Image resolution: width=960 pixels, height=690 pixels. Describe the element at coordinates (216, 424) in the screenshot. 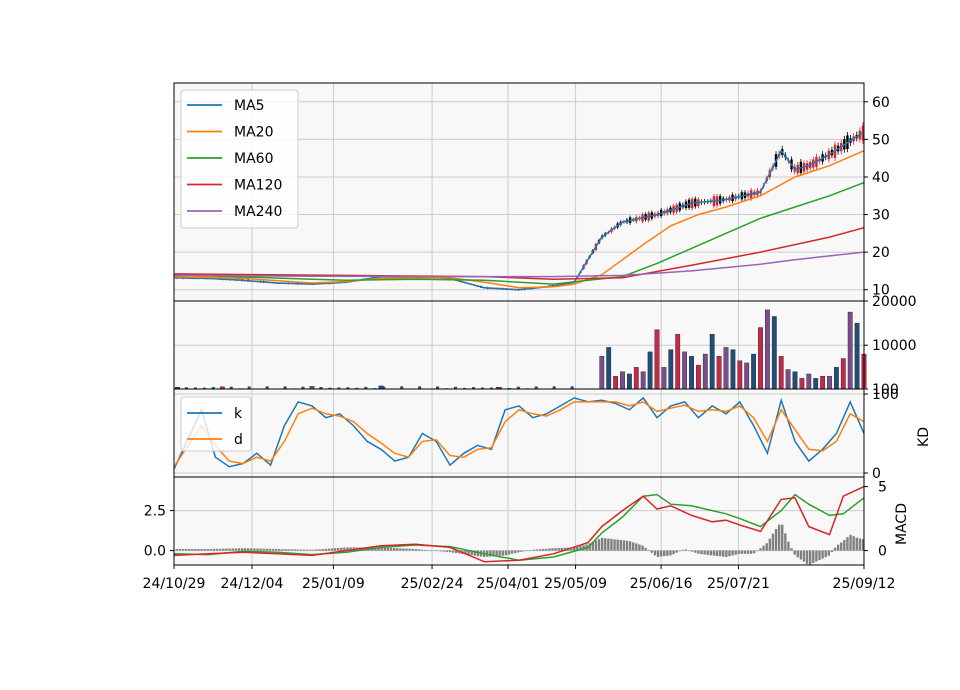

I see `kd-legend-box` at that location.